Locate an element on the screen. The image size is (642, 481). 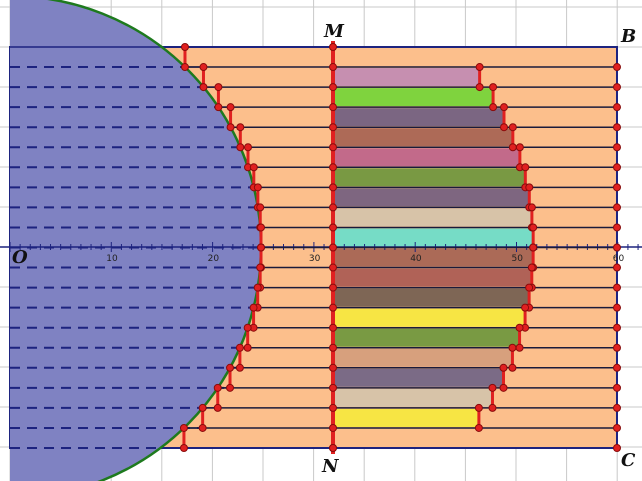
tick-label: 50 is located at coordinates (518, 259).